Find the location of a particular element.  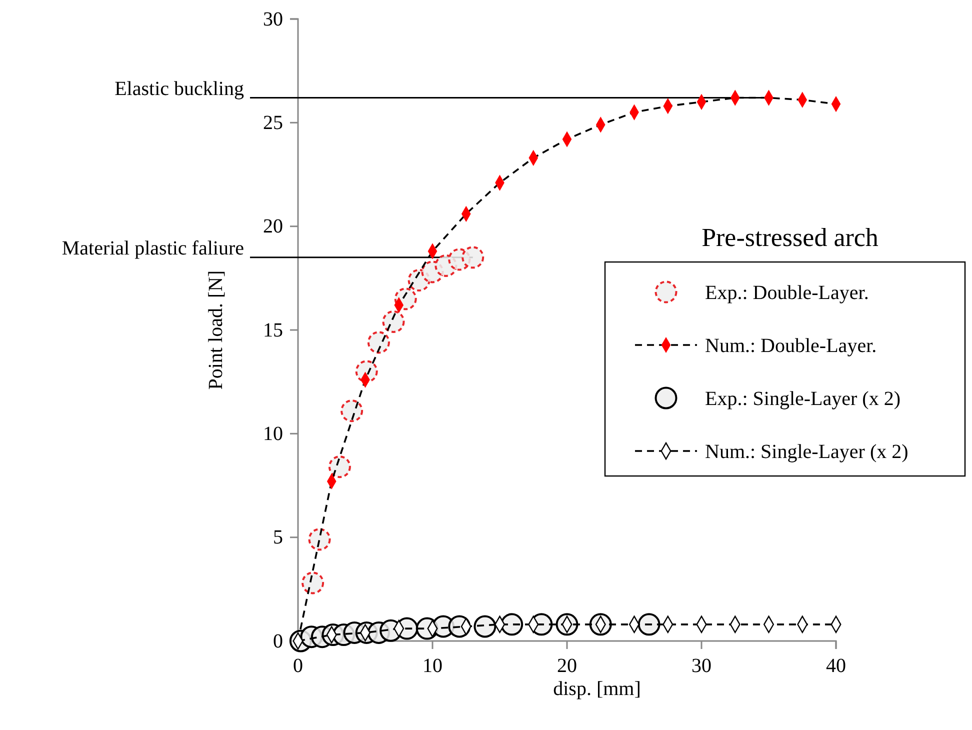

y-tick-label: 15 is located at coordinates (273, 330).